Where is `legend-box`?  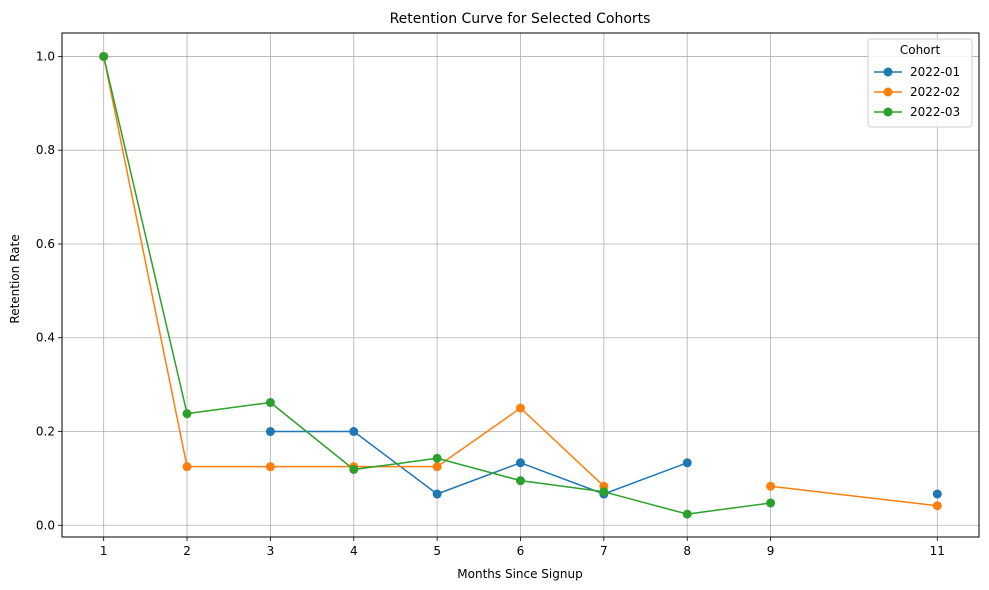 legend-box is located at coordinates (920, 83).